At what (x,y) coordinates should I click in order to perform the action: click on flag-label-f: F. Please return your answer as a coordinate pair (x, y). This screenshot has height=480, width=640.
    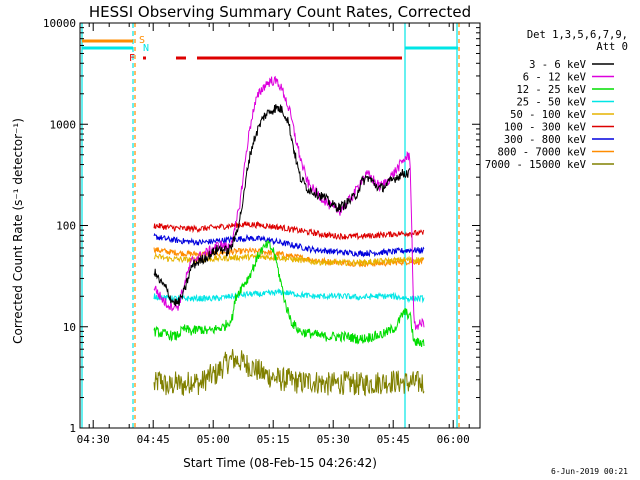
    Looking at the image, I should click on (132, 58).